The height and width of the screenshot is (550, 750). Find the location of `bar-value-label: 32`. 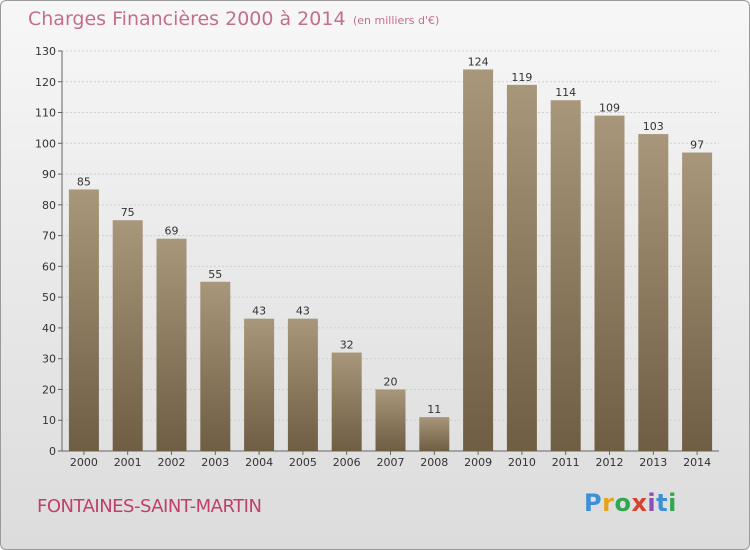

bar-value-label: 32 is located at coordinates (347, 345).